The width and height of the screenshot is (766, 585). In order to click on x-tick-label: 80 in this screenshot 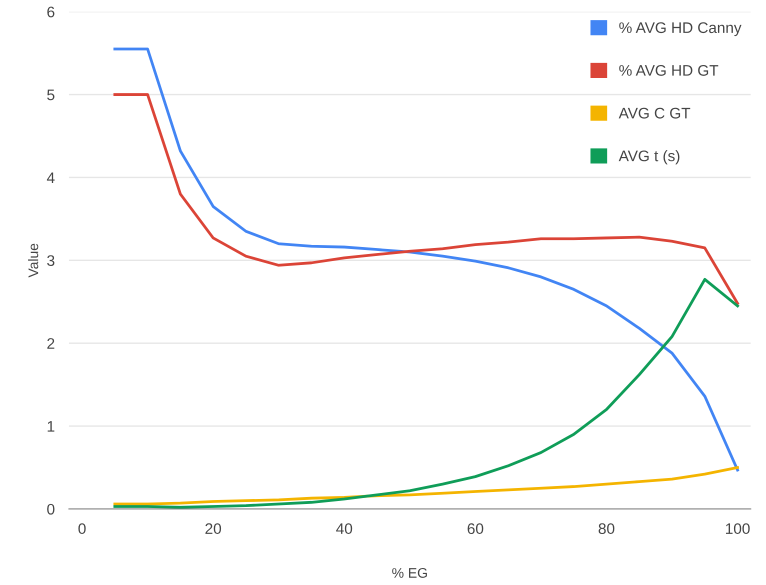, I will do `click(606, 528)`.